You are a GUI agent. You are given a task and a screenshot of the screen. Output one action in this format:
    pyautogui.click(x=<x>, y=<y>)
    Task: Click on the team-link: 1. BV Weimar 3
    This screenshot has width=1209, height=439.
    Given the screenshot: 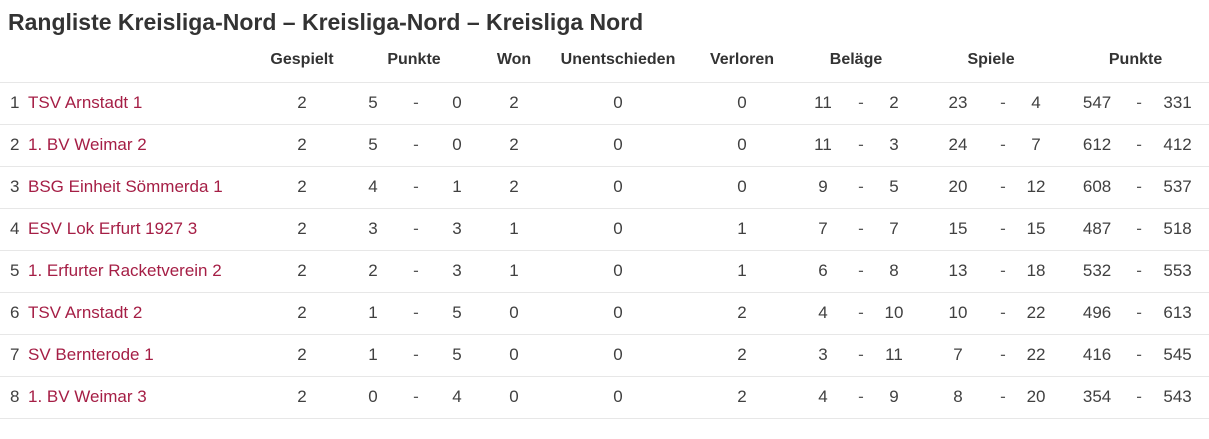 What is the action you would take?
    pyautogui.click(x=87, y=396)
    